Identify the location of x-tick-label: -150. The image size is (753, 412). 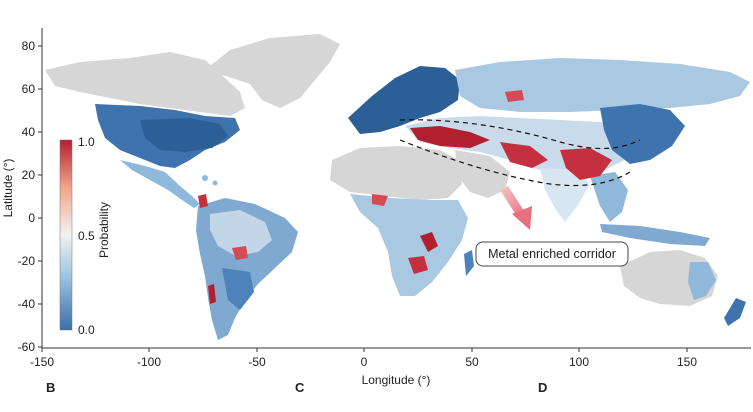
(42, 362).